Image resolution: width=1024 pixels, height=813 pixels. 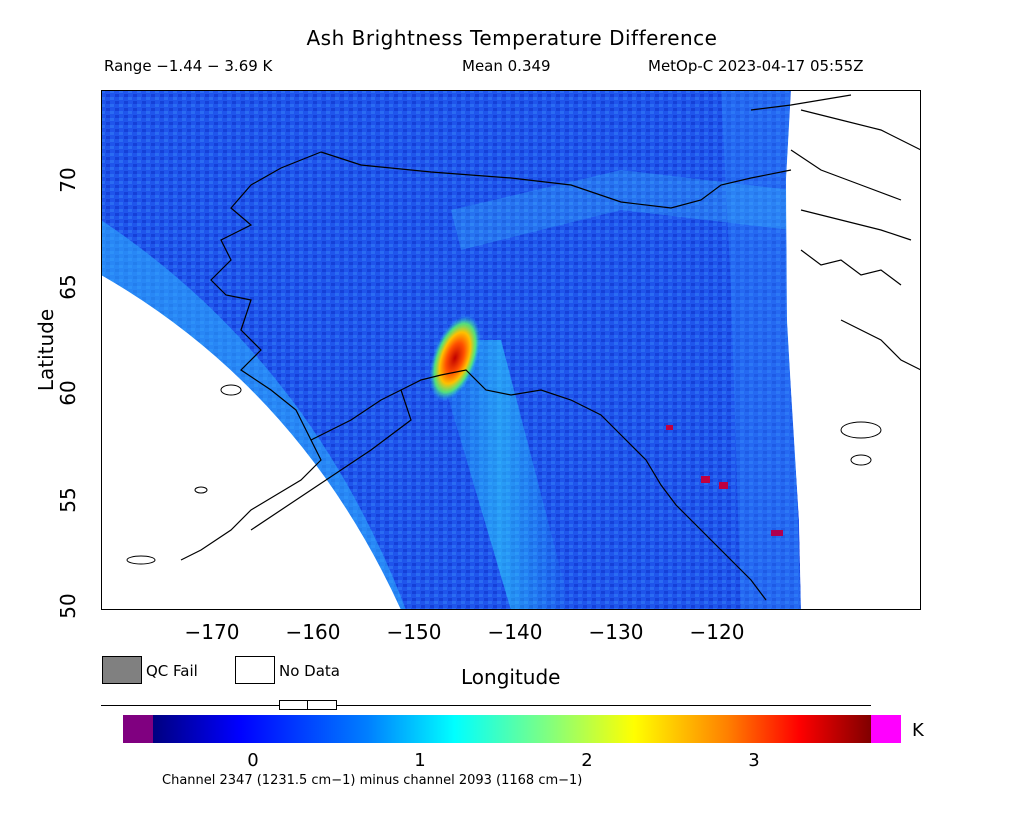 What do you see at coordinates (313, 632) in the screenshot?
I see `x-tick-label: −160` at bounding box center [313, 632].